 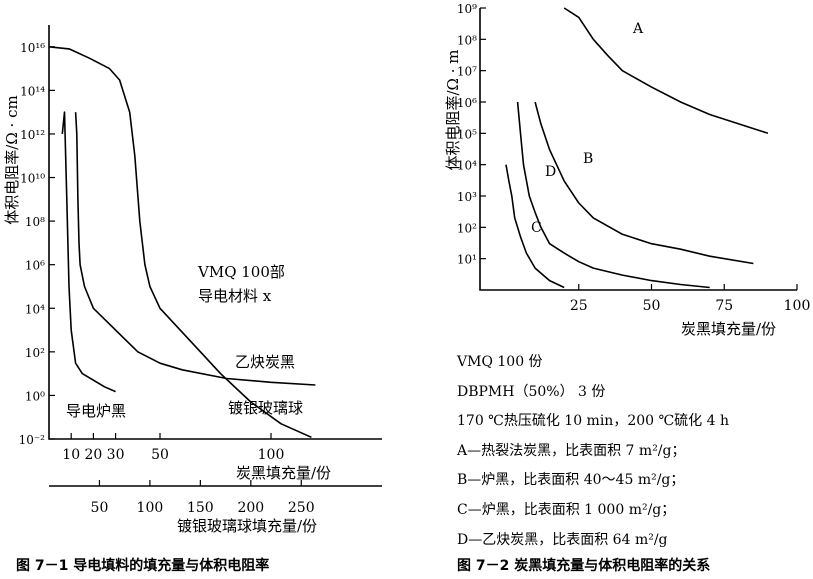 I want to click on right-x-tick-label: 100, so click(x=797, y=306).